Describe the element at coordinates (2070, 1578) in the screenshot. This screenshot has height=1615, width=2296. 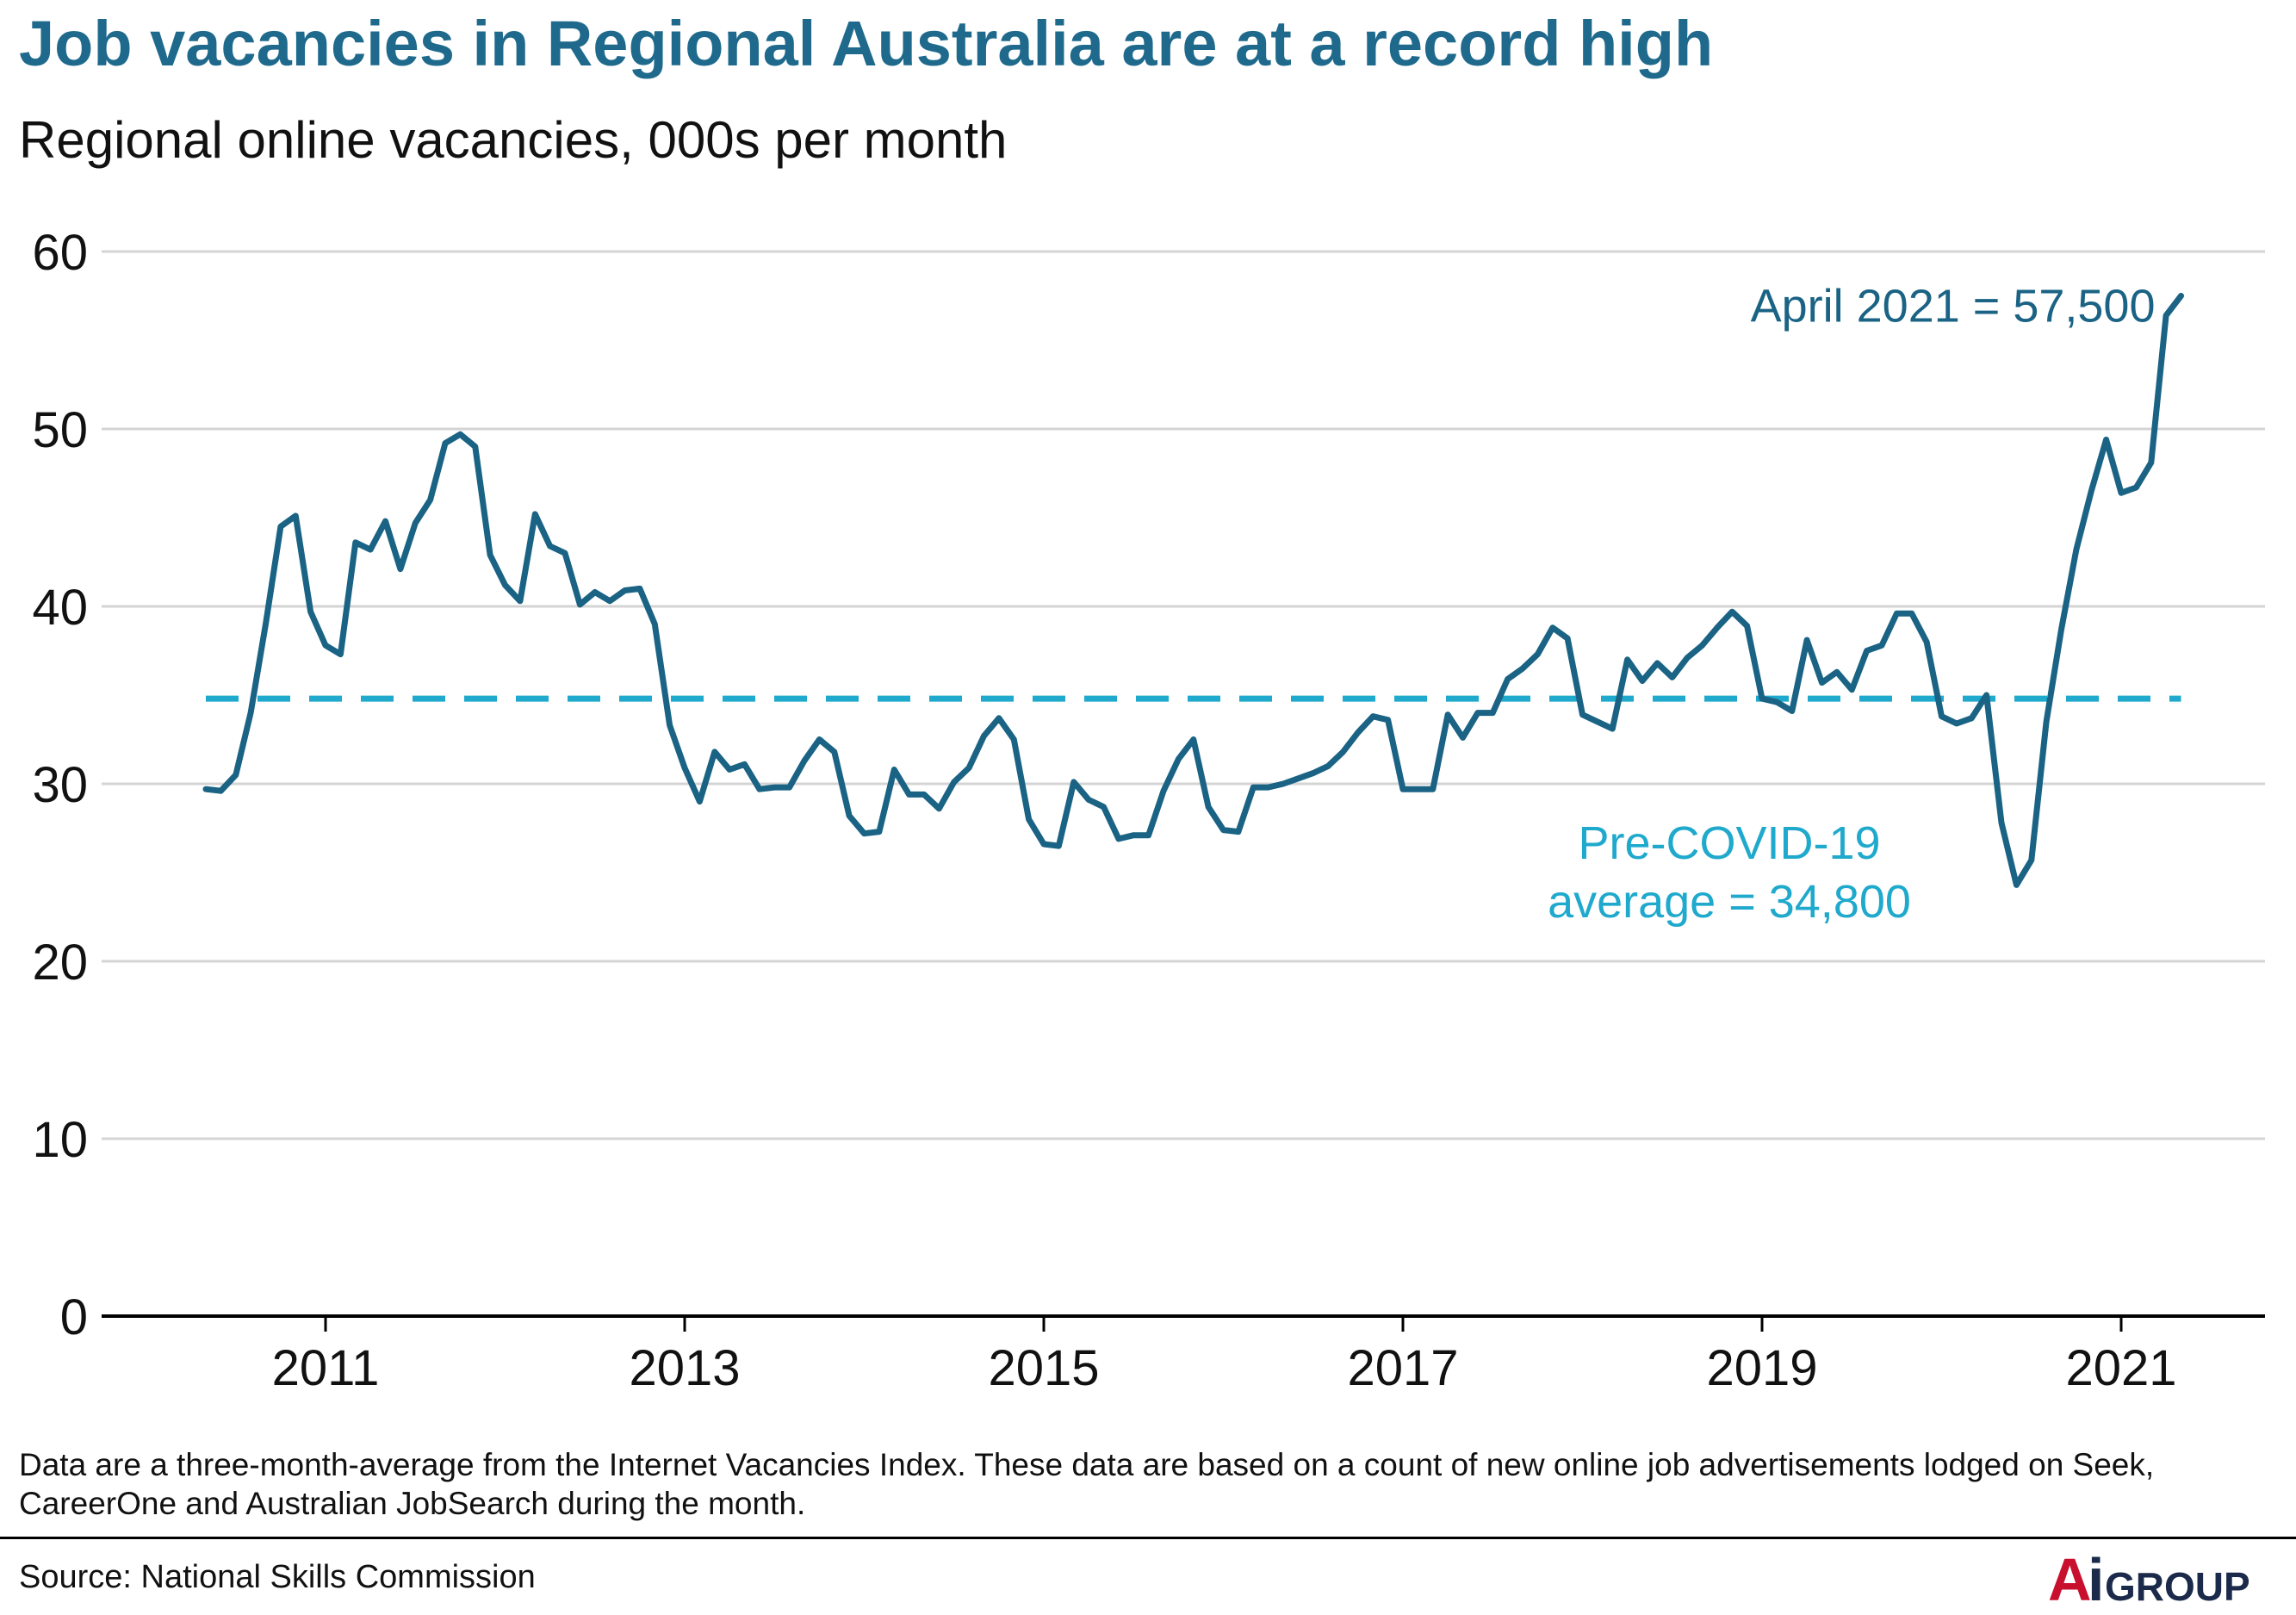
I see `logo-a: A` at that location.